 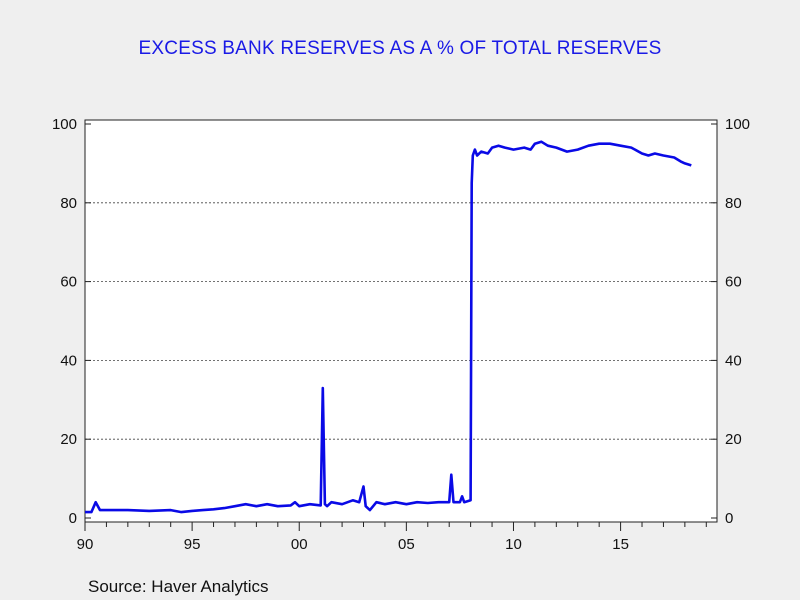 I want to click on y-tick-label-left: 60, so click(x=68, y=282).